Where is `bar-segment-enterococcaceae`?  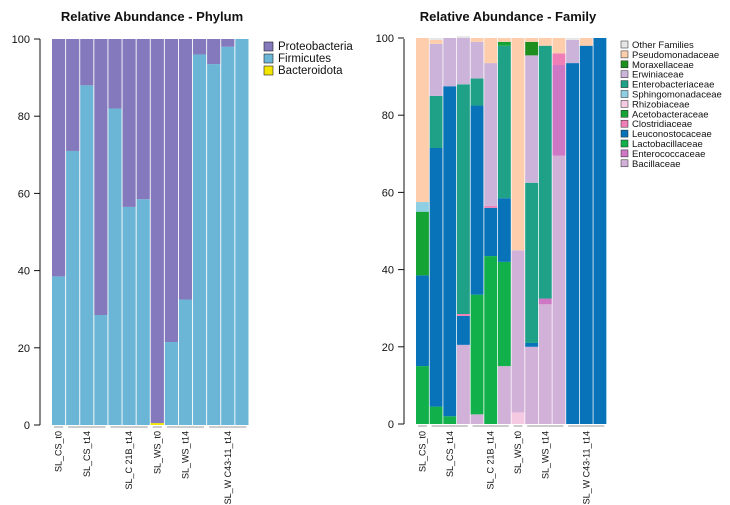 bar-segment-enterococcaceae is located at coordinates (545, 301).